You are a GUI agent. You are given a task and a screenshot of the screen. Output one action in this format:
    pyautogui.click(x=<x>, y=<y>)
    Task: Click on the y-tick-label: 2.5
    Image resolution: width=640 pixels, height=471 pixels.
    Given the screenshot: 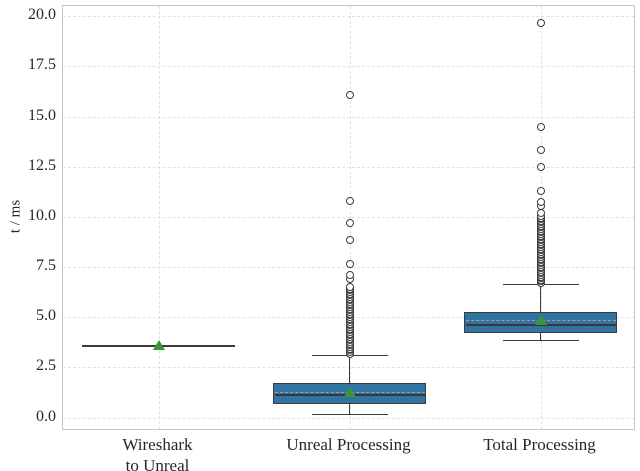 What is the action you would take?
    pyautogui.click(x=46, y=366)
    